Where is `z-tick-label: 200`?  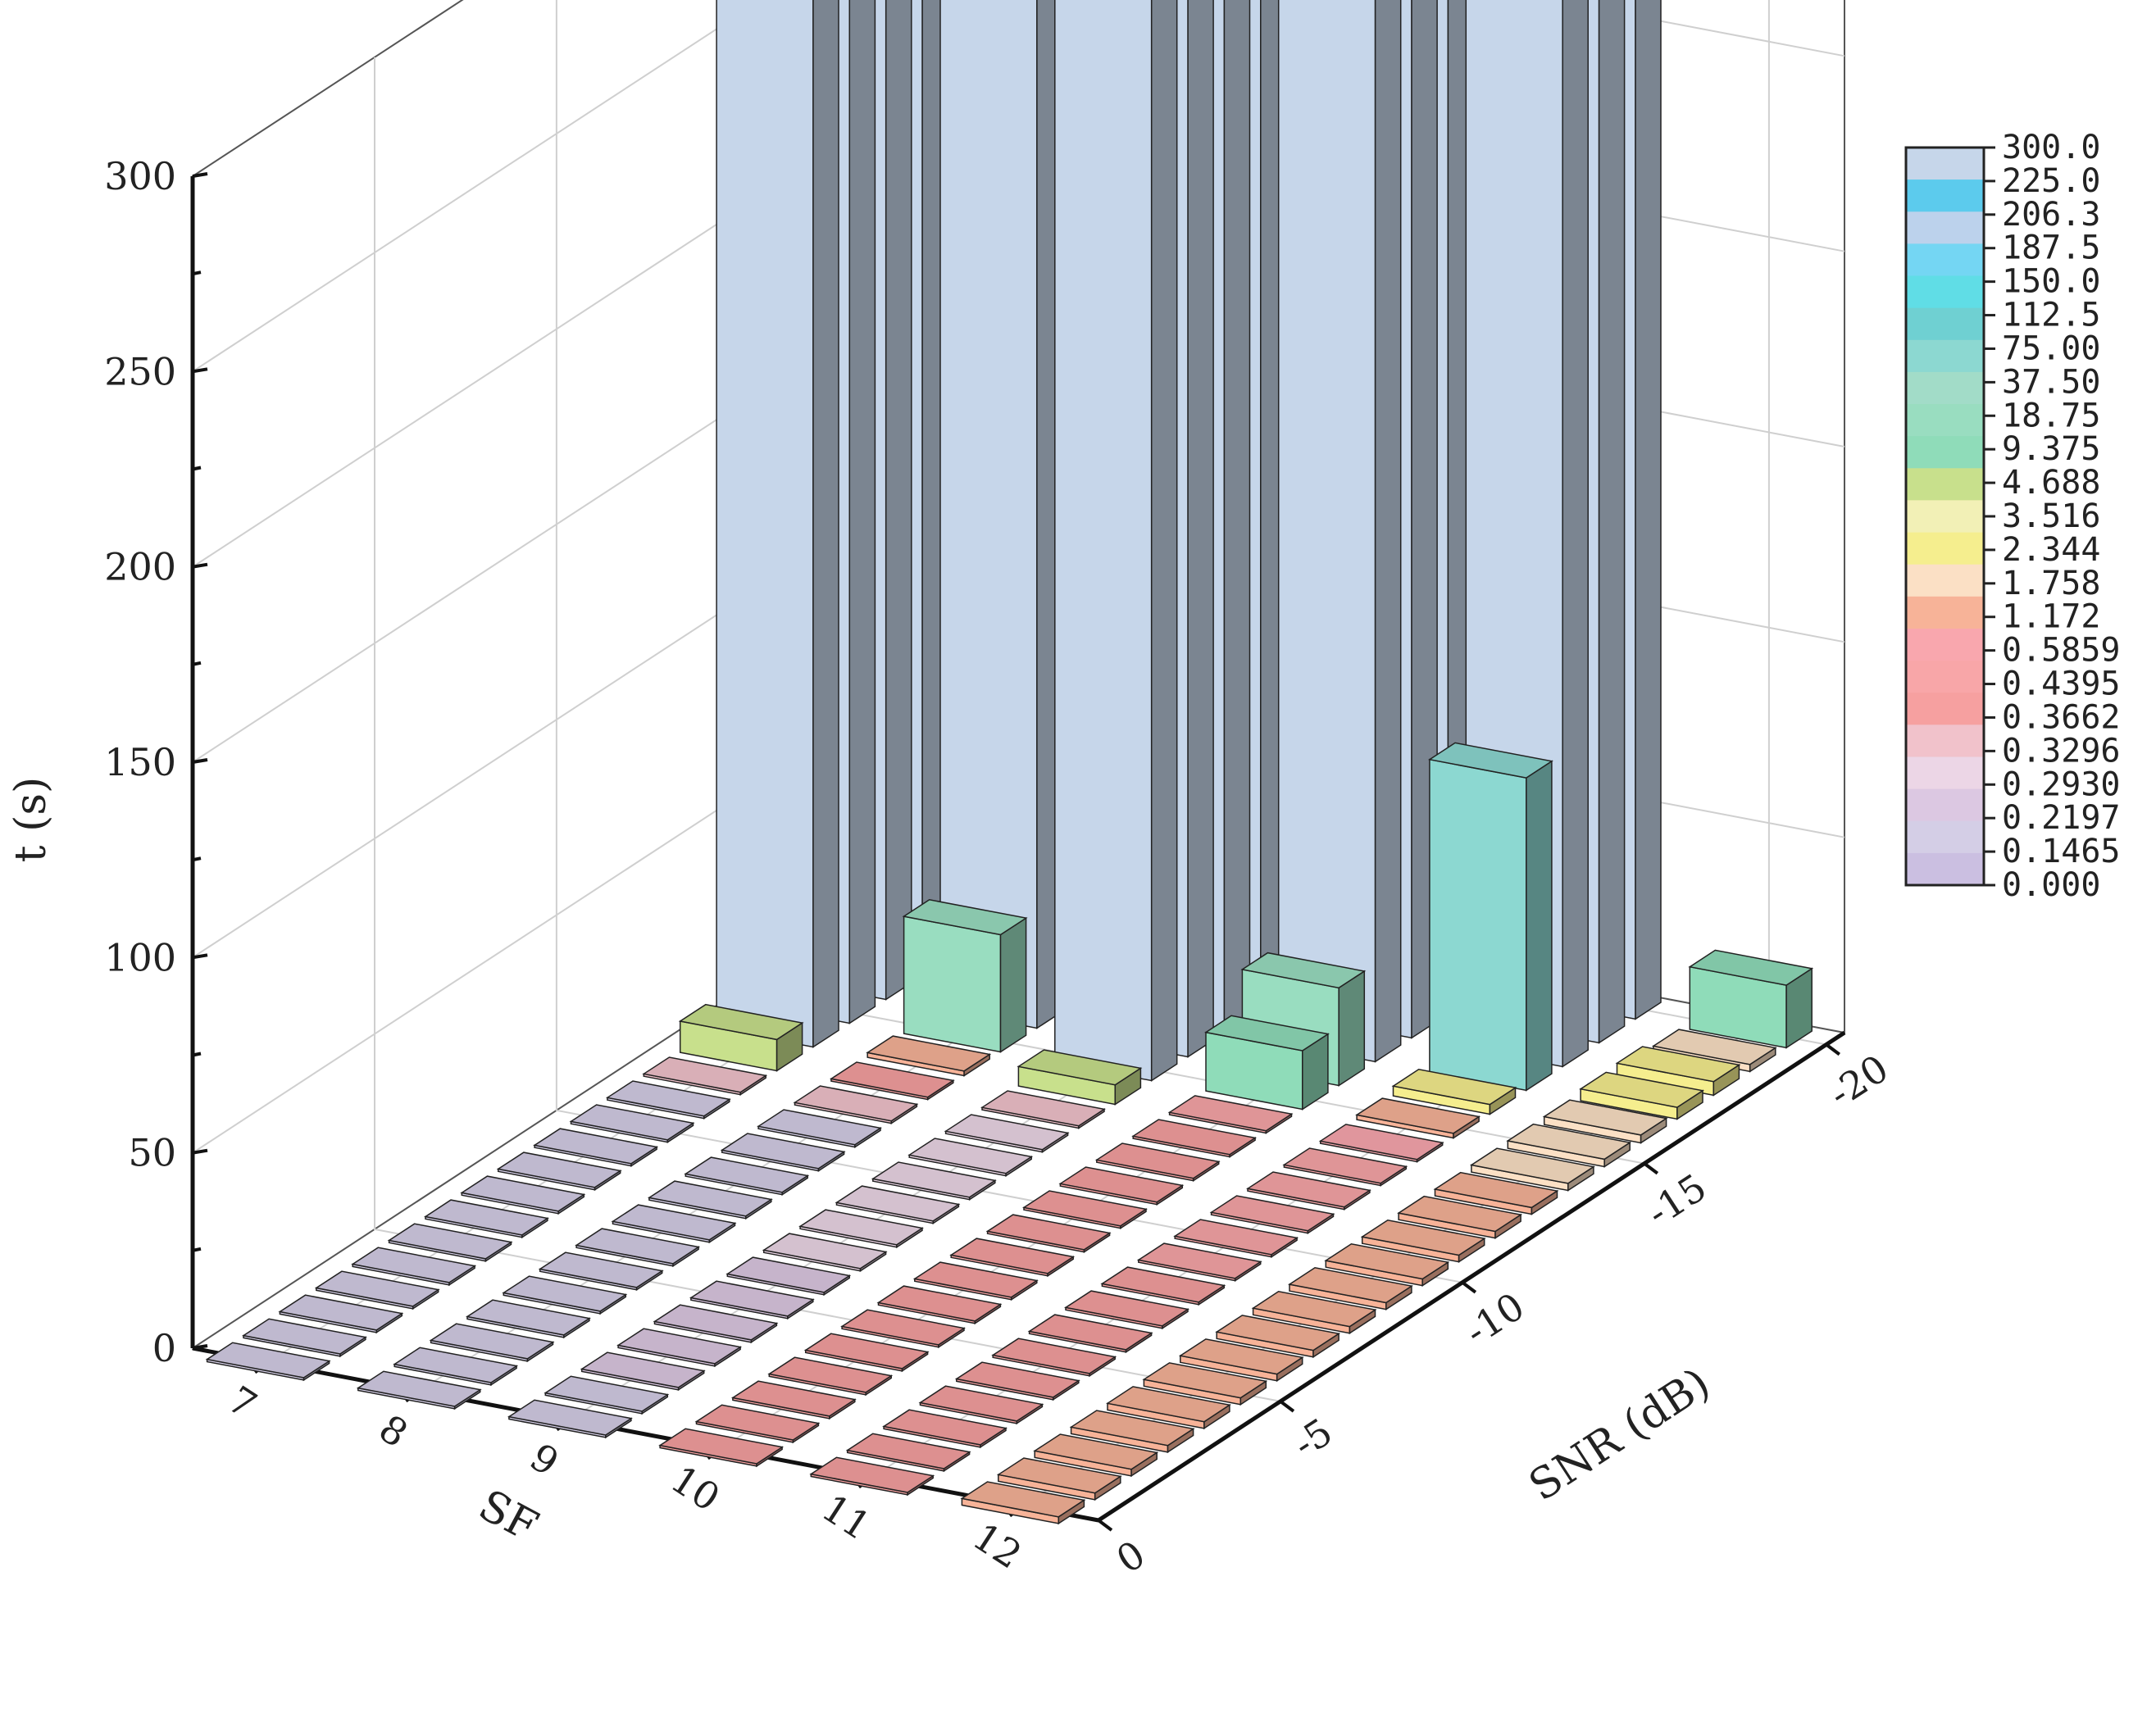
z-tick-label: 200 is located at coordinates (140, 567).